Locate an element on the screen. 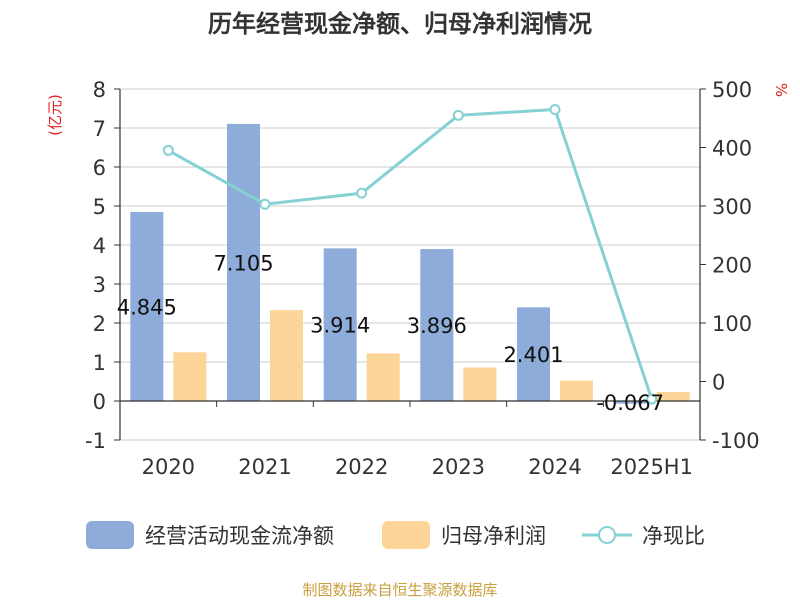 This screenshot has width=800, height=600. legend-swatch-profit is located at coordinates (406, 535).